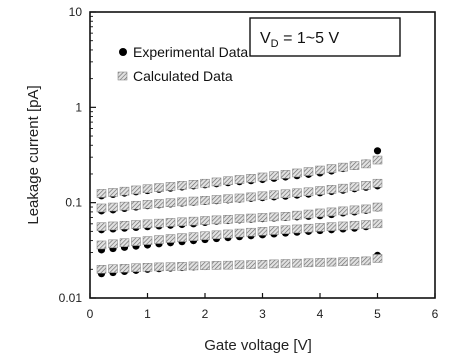 Image resolution: width=455 pixels, height=358 pixels. I want to click on legend-marker-experimental, so click(123, 52).